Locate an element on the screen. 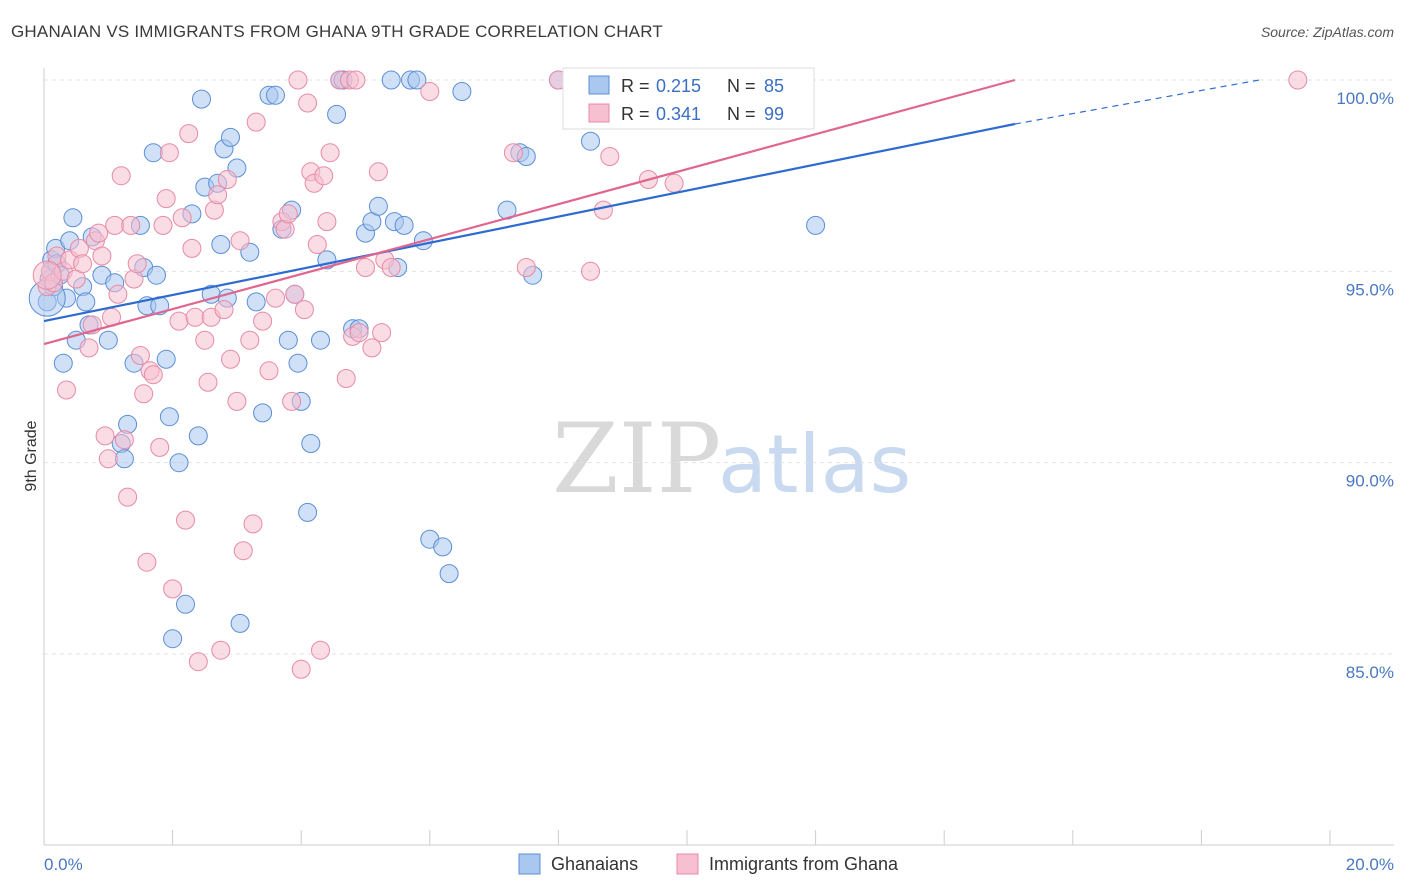  legend-blue-r-label: R = is located at coordinates (635, 86).